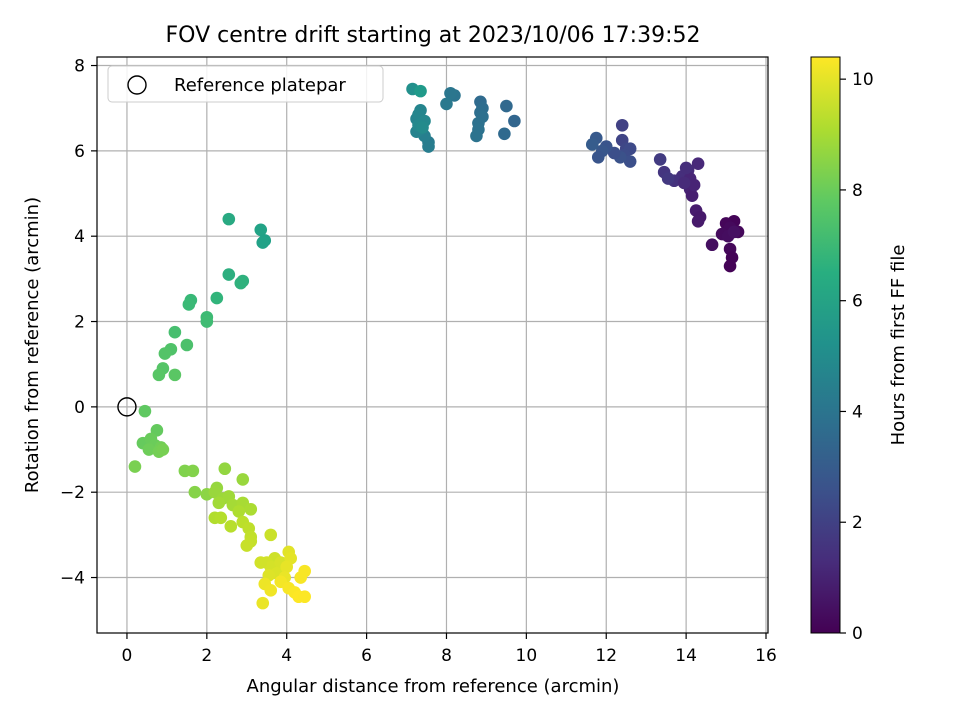 The image size is (960, 720). Describe the element at coordinates (825, 345) in the screenshot. I see `colorbar-gradient` at that location.